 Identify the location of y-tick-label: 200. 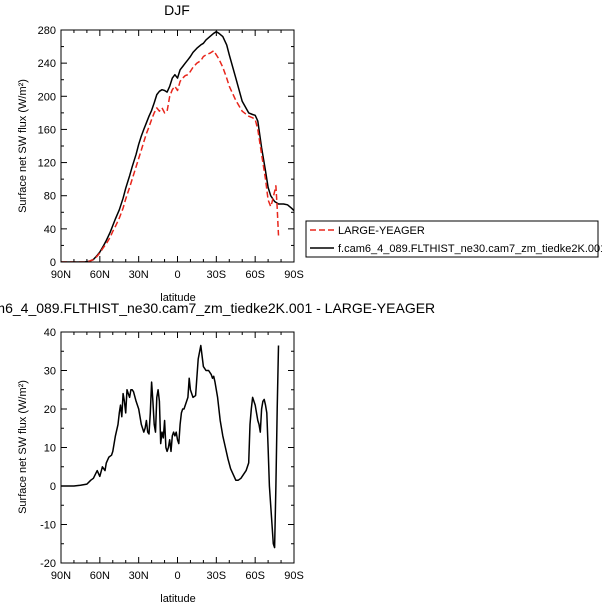
(47, 97).